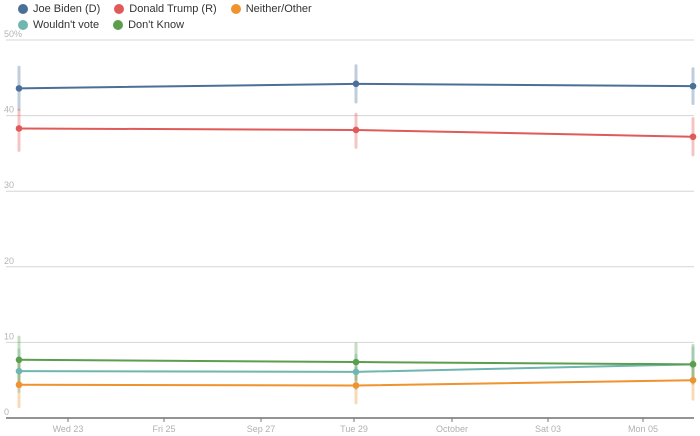 The height and width of the screenshot is (436, 700). I want to click on legend-item: Neither/Other, so click(271, 9).